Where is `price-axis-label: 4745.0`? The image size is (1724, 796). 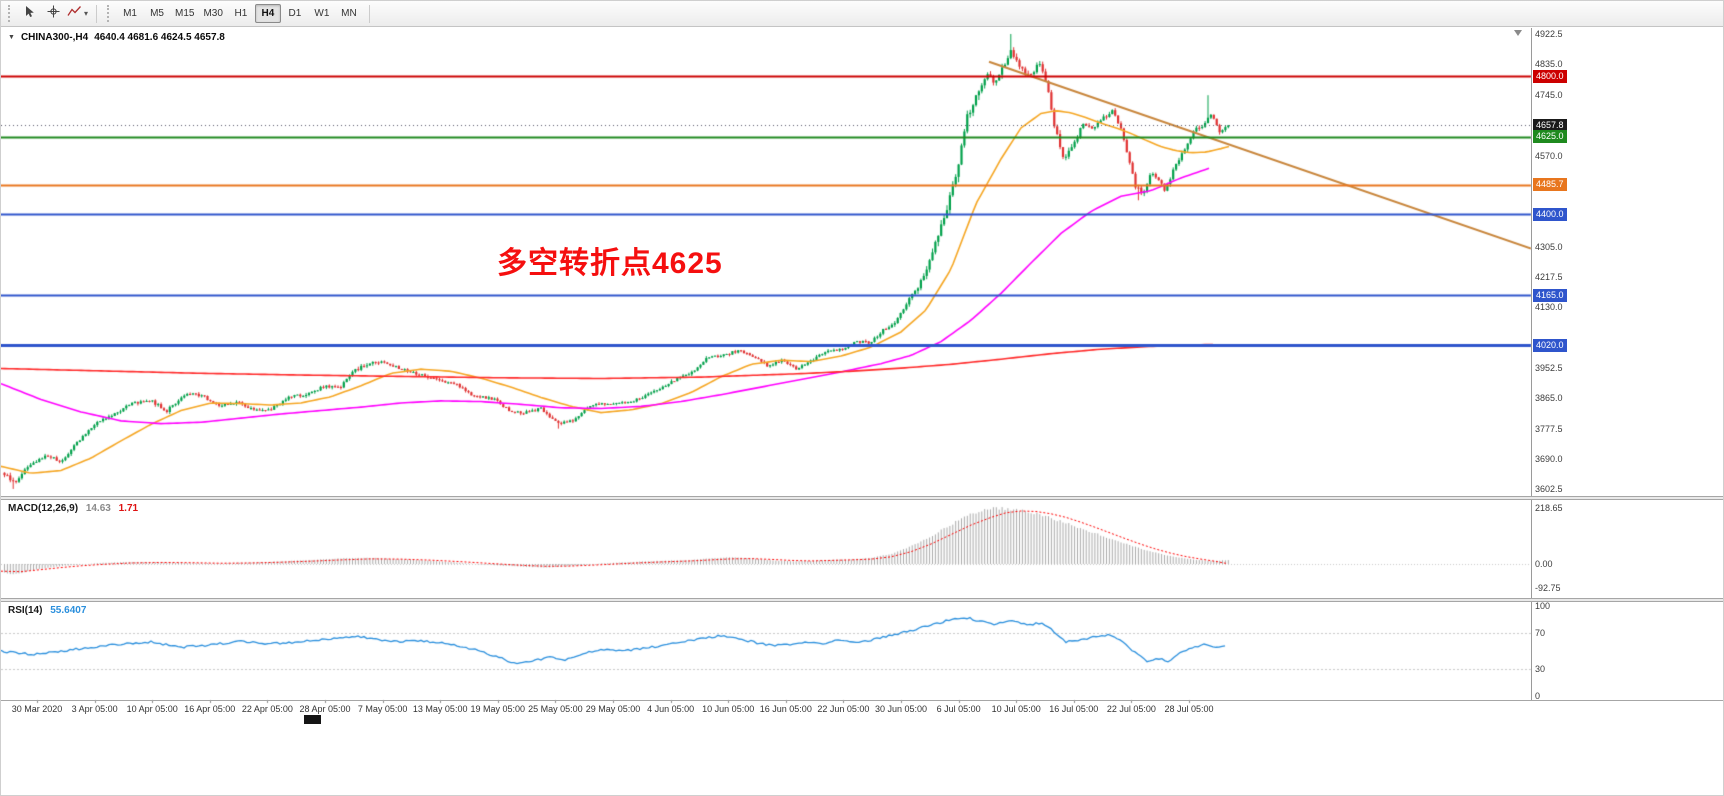
price-axis-label: 4745.0 is located at coordinates (1549, 95).